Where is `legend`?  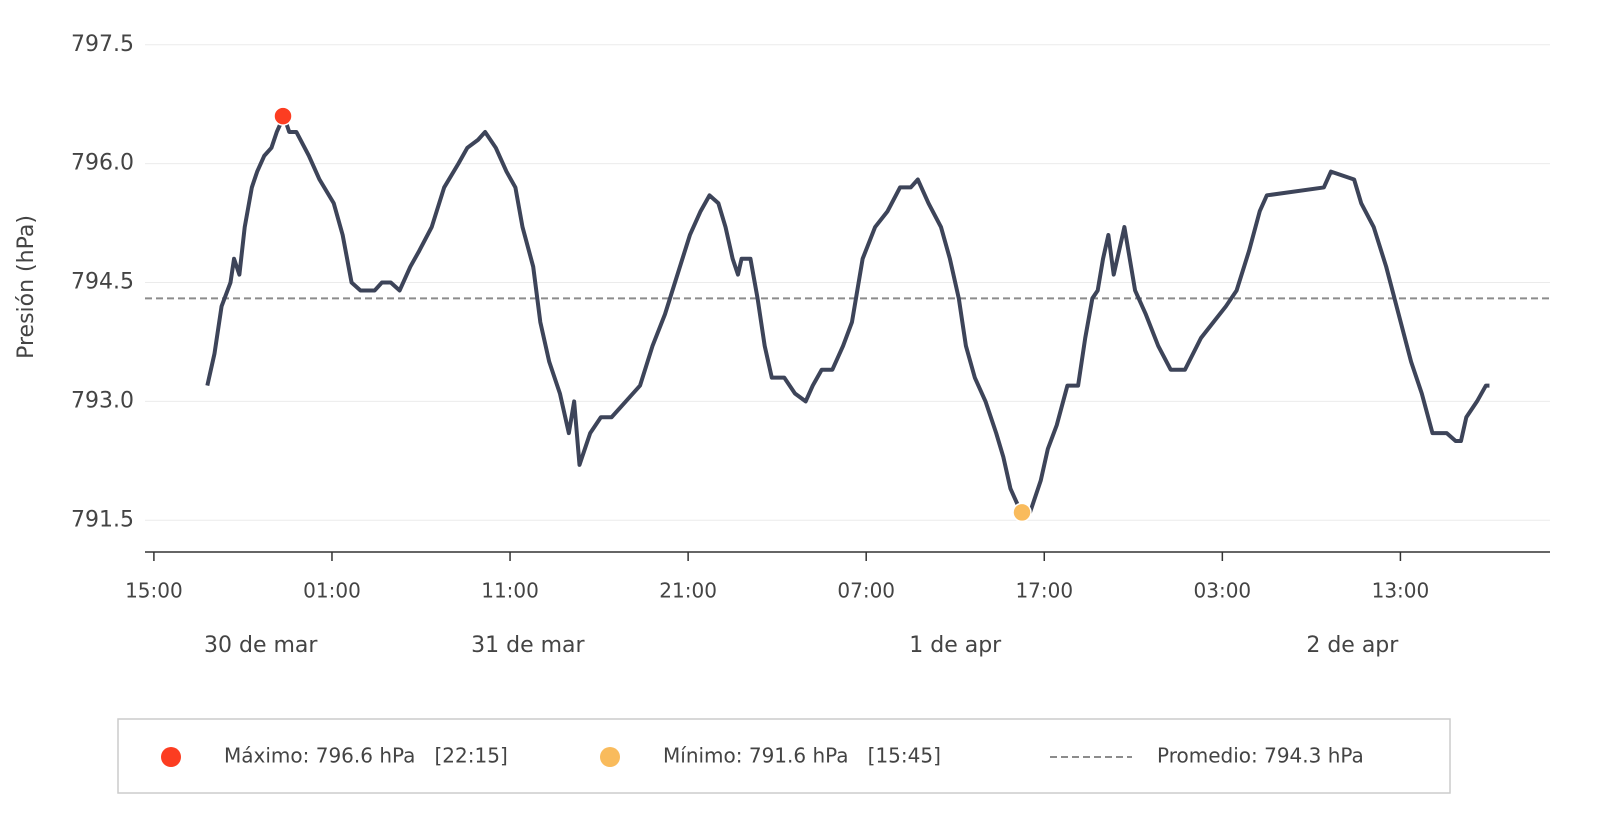 legend is located at coordinates (784, 756).